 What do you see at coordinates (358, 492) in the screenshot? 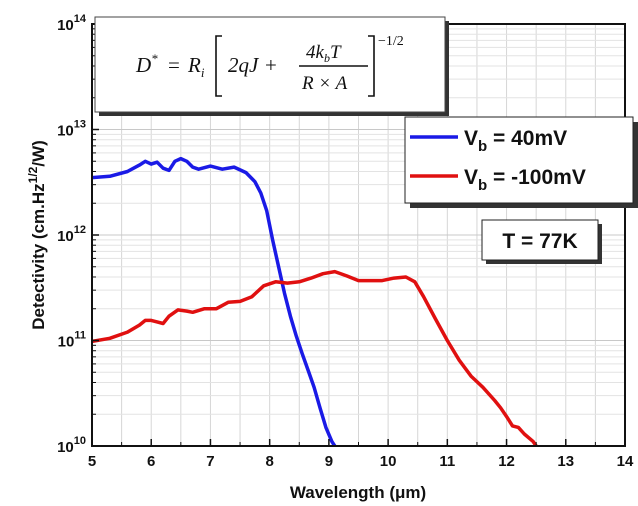
I see `x-axis-title: Wavelength (μm)` at bounding box center [358, 492].